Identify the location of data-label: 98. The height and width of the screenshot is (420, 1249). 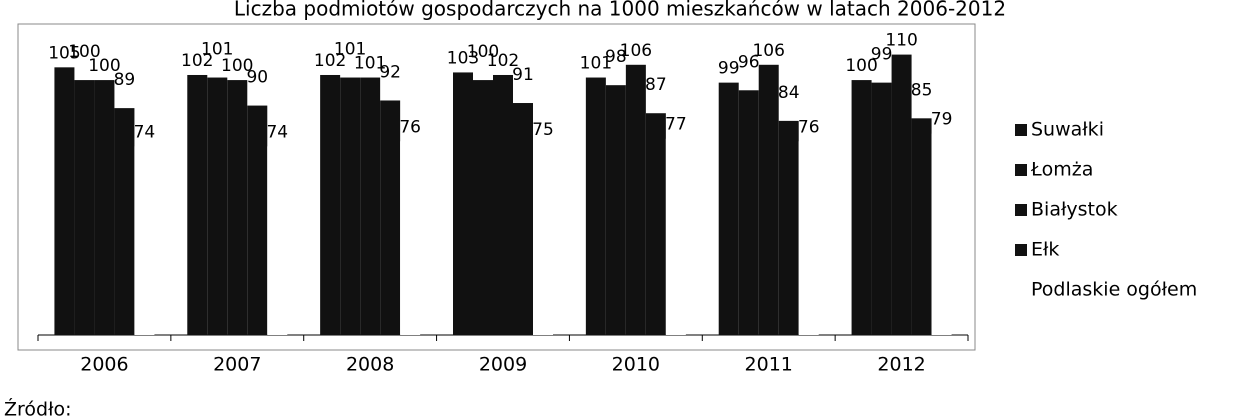
(616, 57).